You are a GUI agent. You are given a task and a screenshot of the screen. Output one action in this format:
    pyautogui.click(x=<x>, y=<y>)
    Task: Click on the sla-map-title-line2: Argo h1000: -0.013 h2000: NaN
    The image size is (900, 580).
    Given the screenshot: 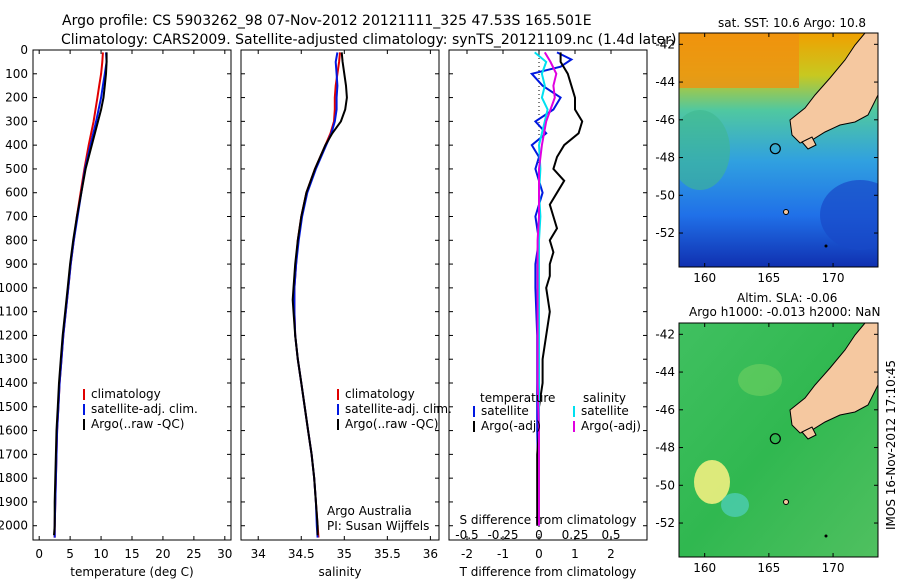 What is the action you would take?
    pyautogui.click(x=785, y=312)
    